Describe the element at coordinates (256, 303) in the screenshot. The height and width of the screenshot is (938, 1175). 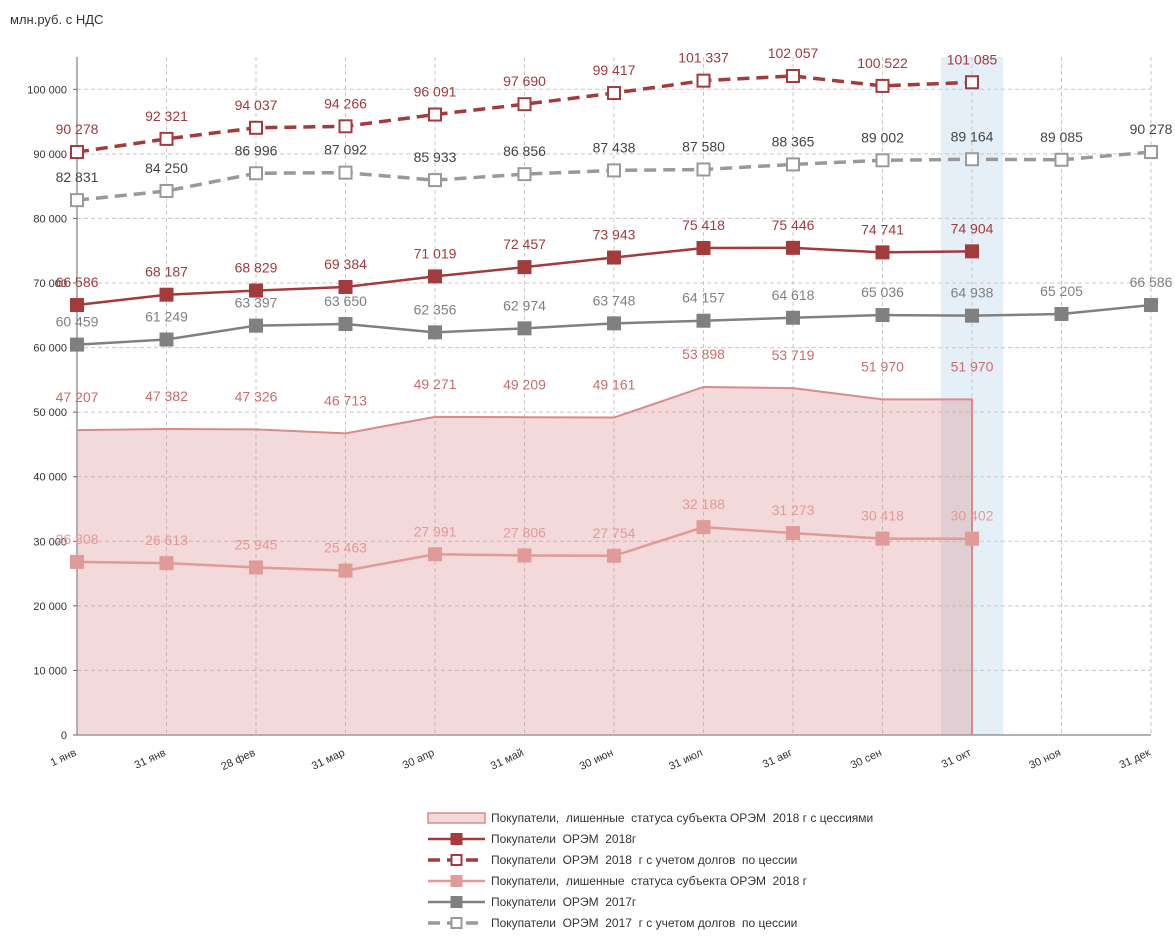
I see `data-label: 63 397` at that location.